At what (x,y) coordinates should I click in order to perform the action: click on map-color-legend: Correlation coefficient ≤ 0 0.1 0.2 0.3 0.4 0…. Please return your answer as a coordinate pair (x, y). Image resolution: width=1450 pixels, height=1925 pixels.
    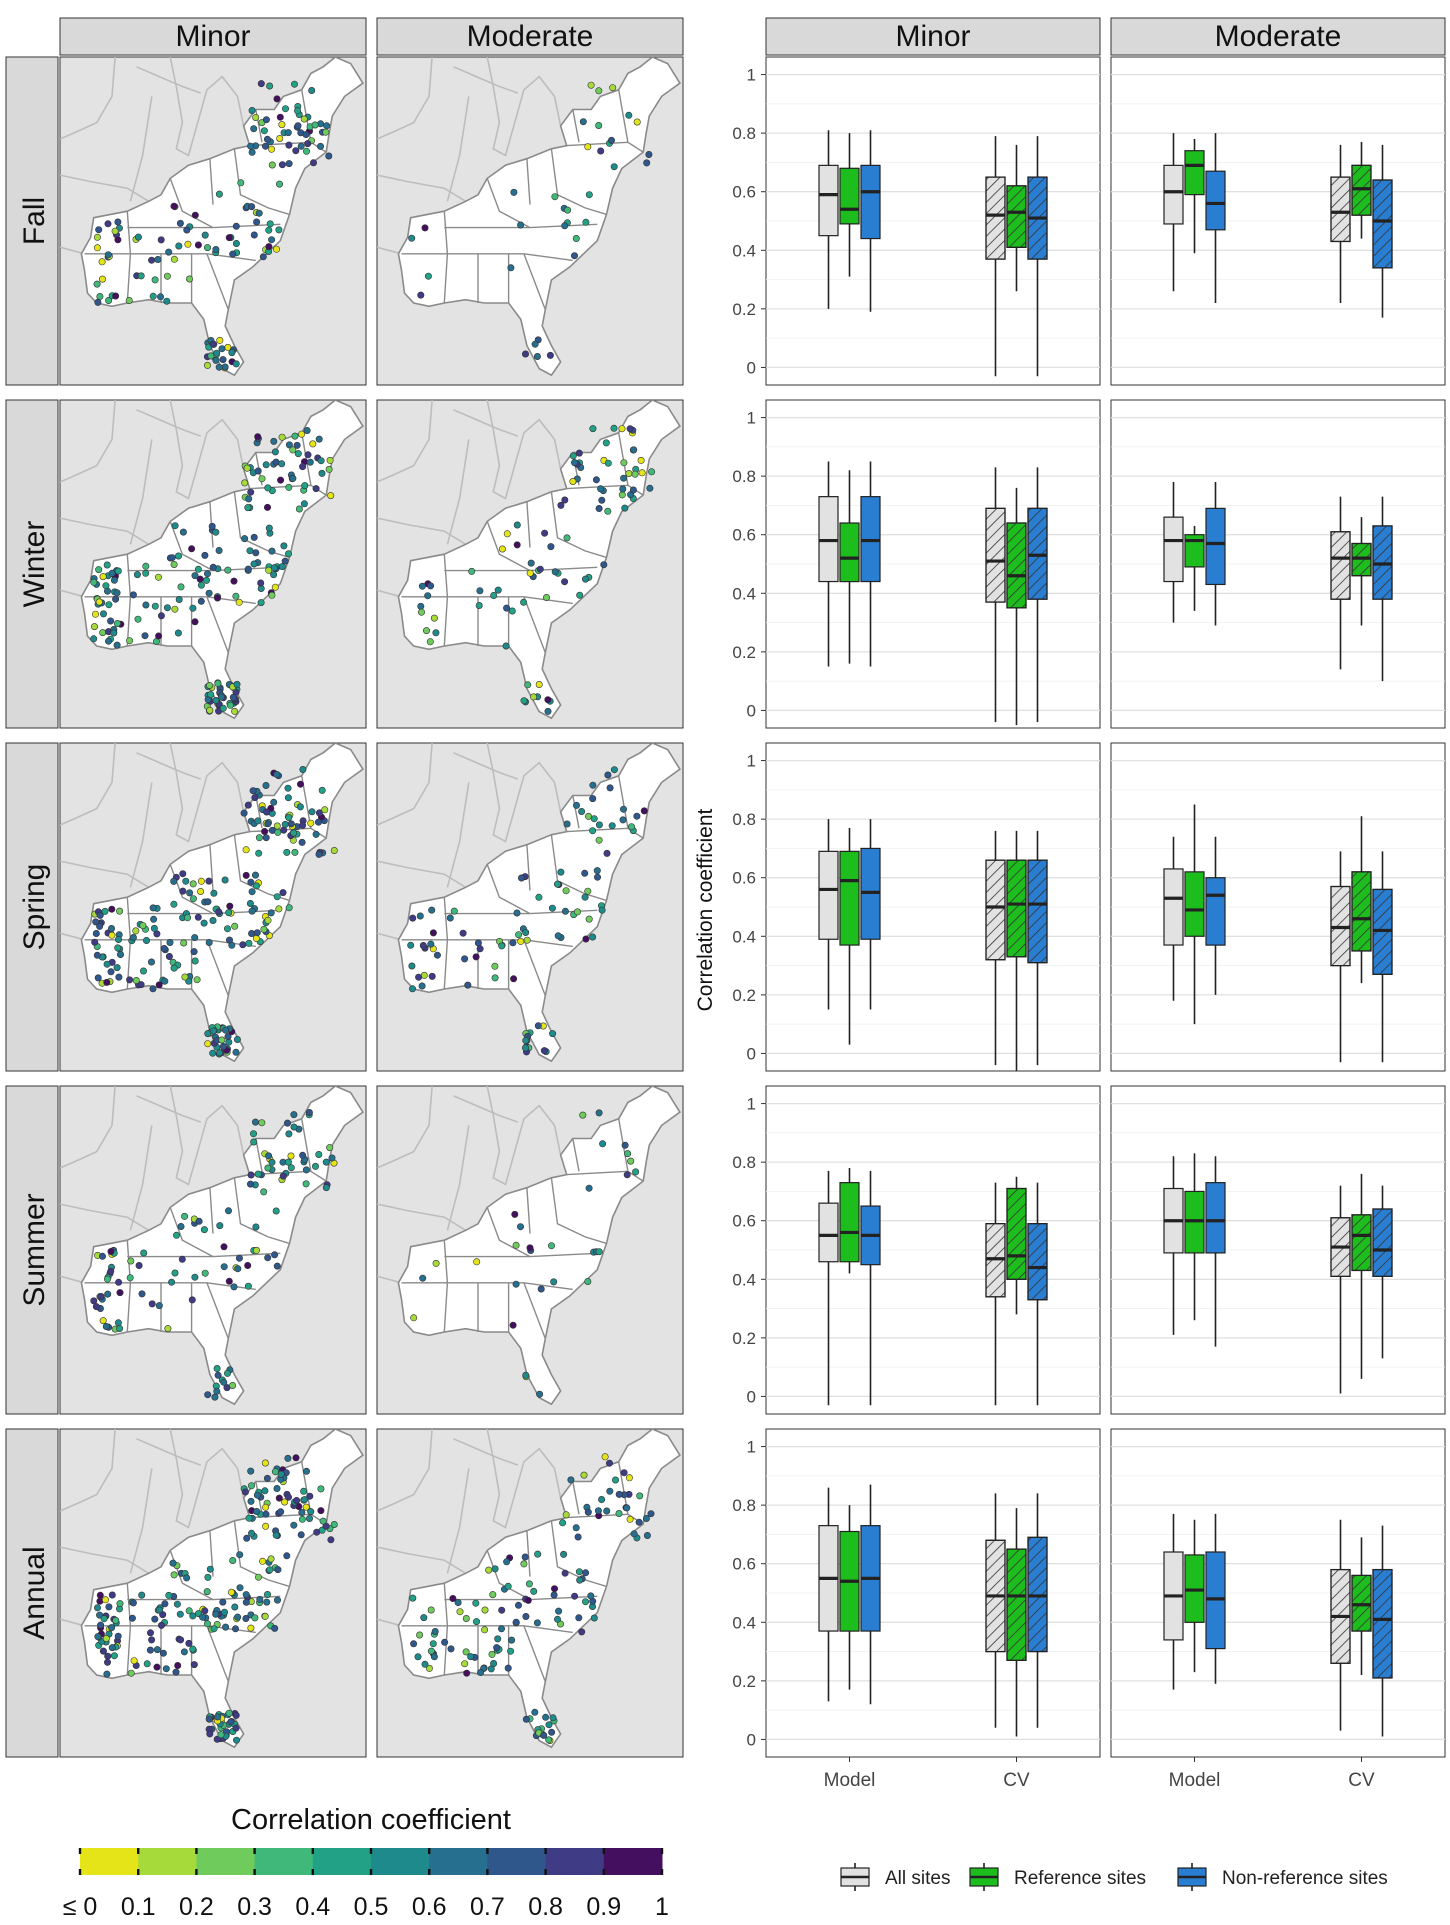
    Looking at the image, I should click on (366, 1862).